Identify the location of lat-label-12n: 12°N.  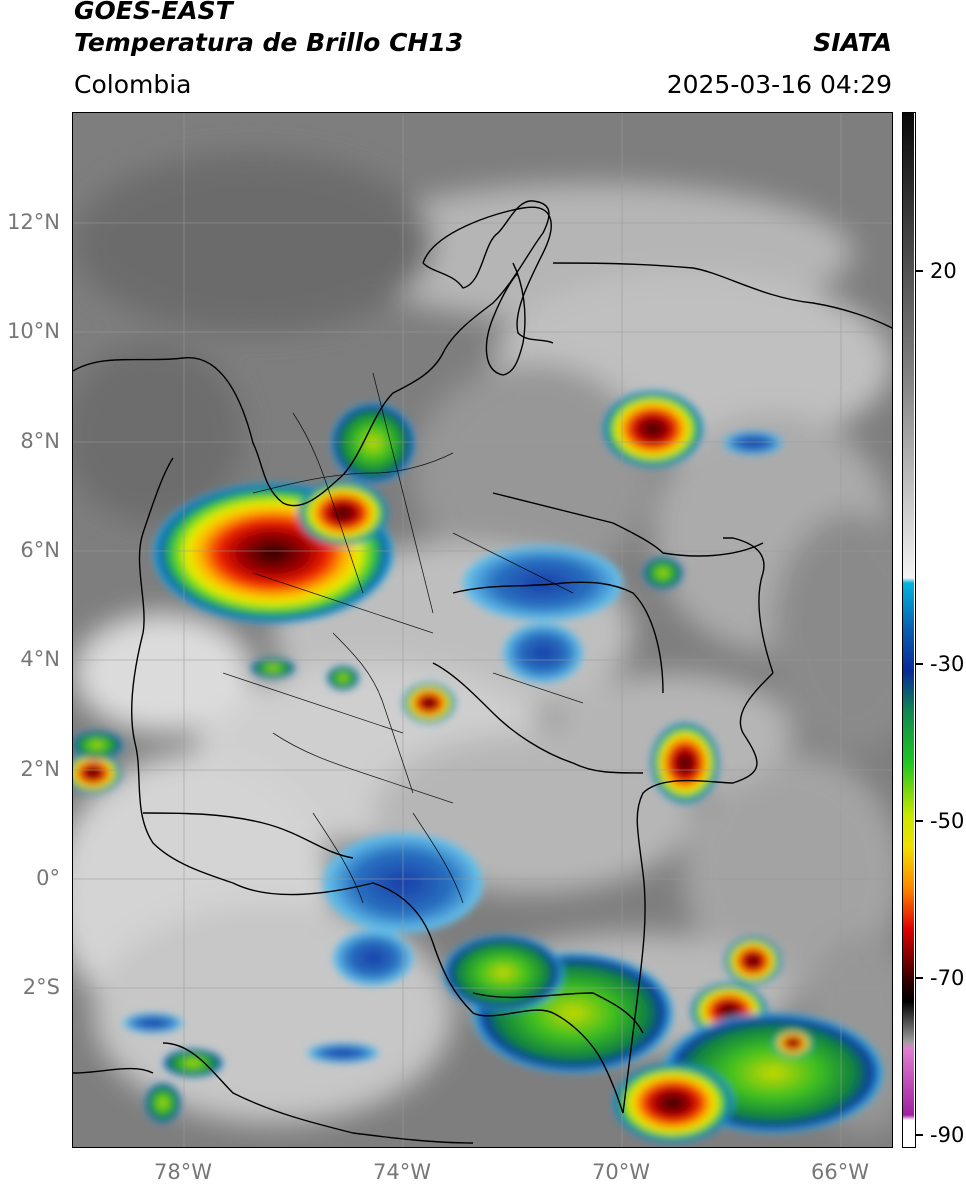
(33, 222).